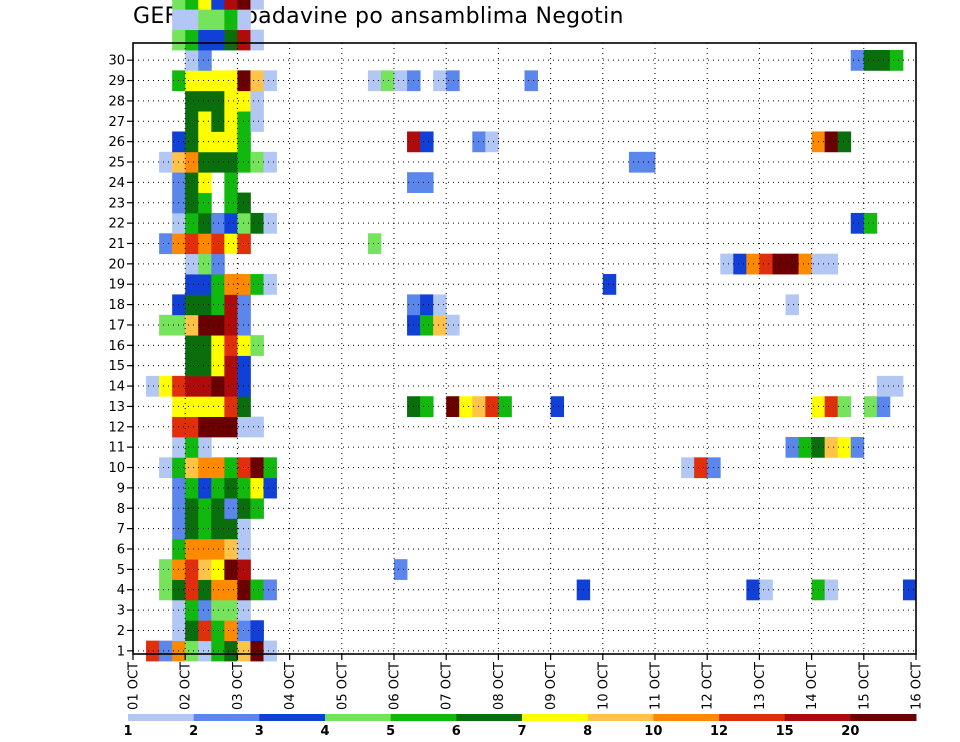  What do you see at coordinates (186, 686) in the screenshot?
I see `x-tick-label: 02 OCT` at bounding box center [186, 686].